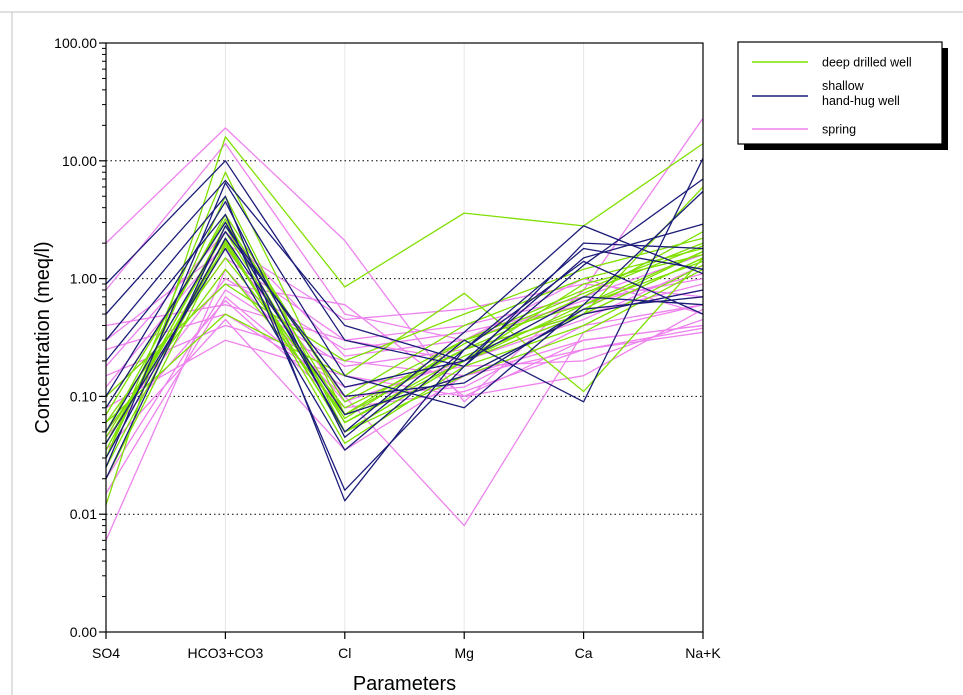 This screenshot has height=695, width=963. What do you see at coordinates (83, 396) in the screenshot?
I see `y-tick-label: 0.10` at bounding box center [83, 396].